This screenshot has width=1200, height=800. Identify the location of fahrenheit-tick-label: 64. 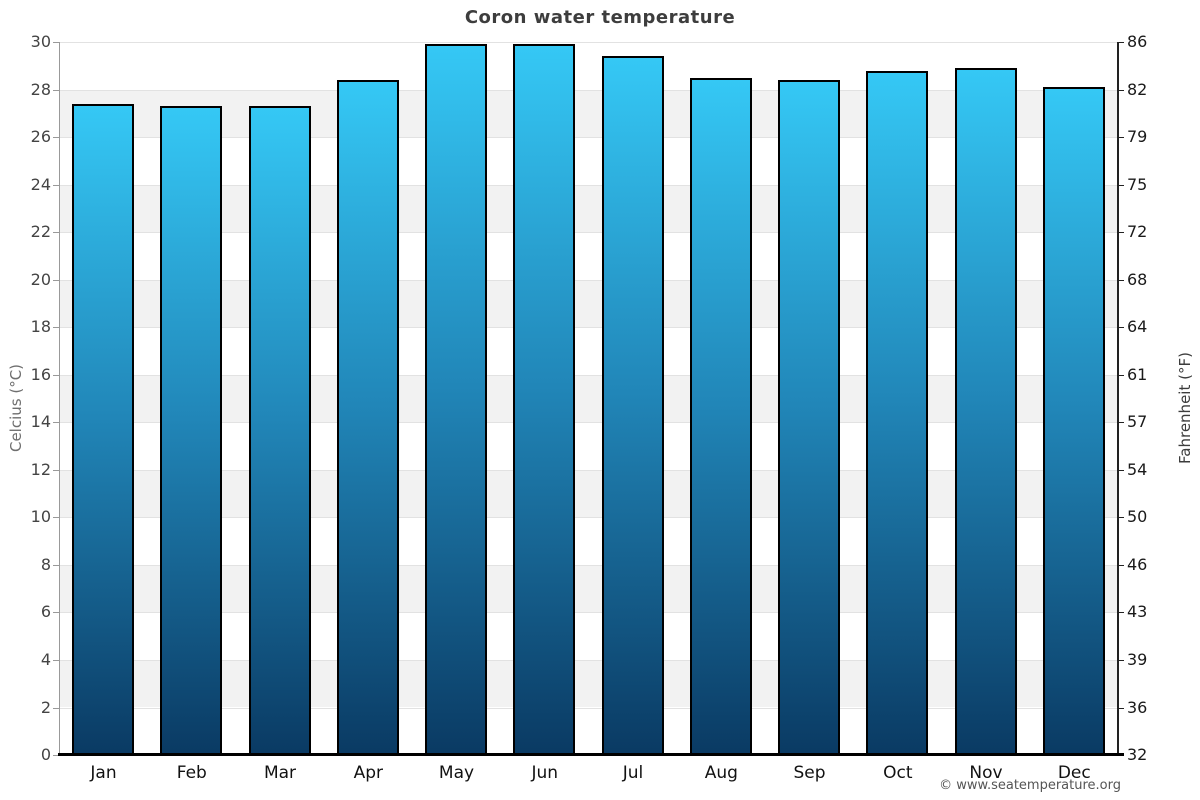
(1137, 327).